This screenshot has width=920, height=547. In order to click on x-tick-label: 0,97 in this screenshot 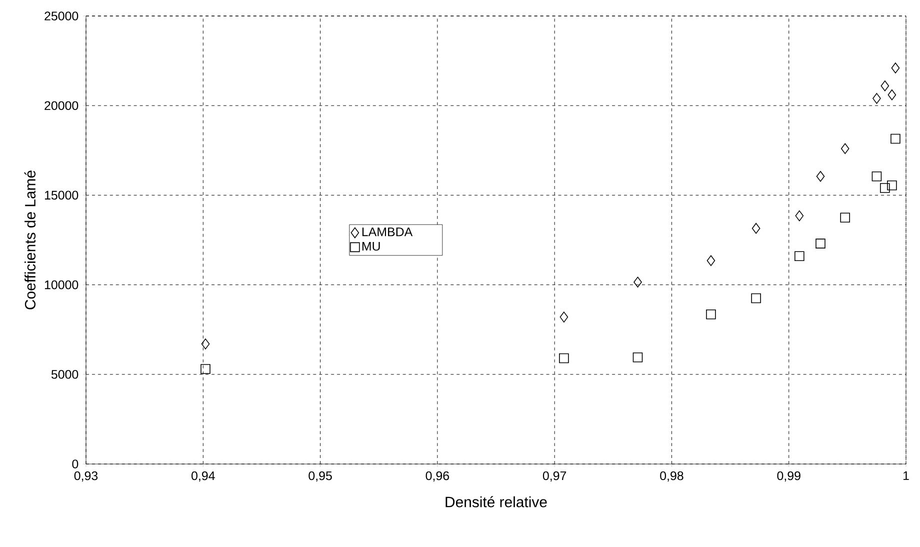, I will do `click(554, 476)`.